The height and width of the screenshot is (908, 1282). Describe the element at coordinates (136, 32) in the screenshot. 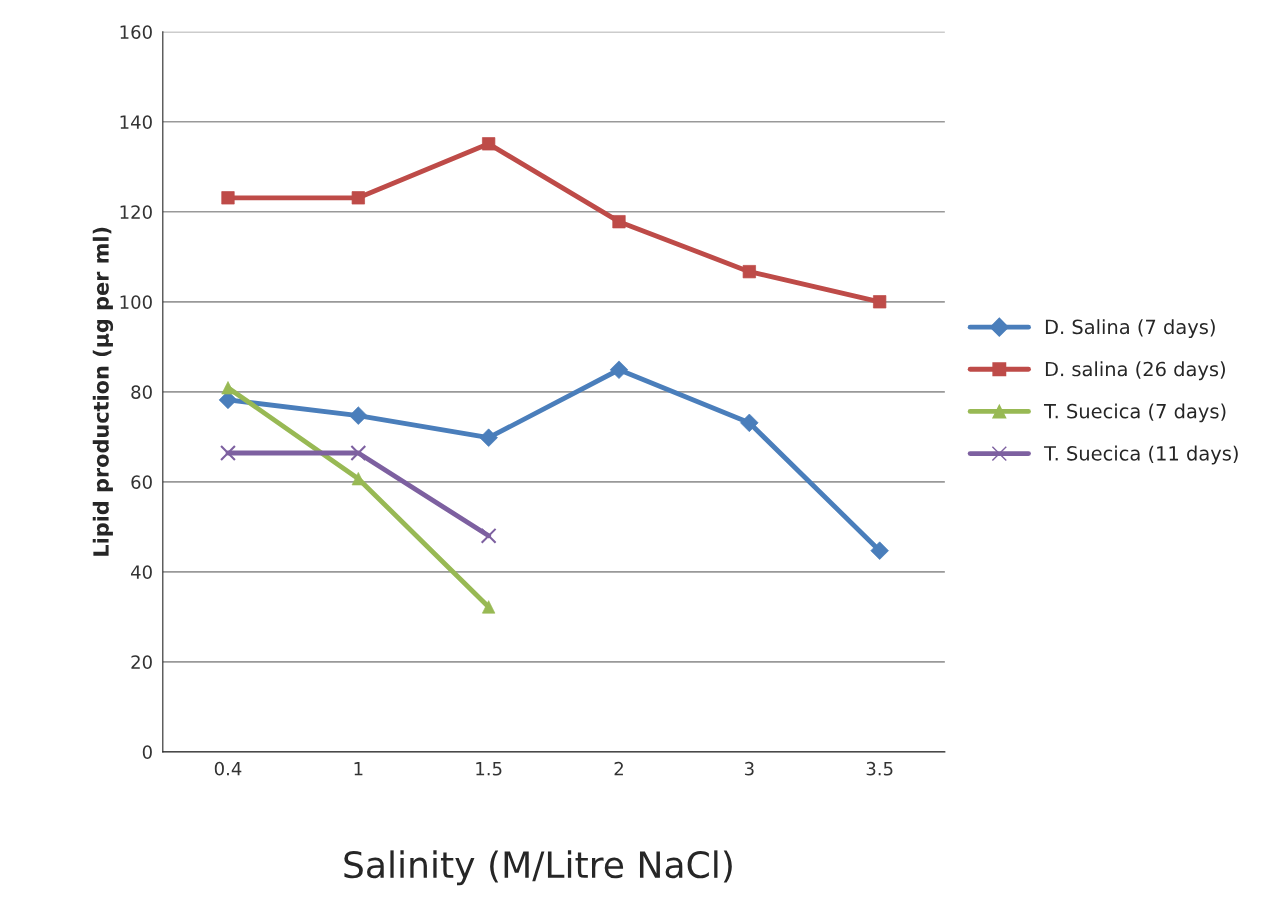

I see `y-tick-label: 160` at that location.